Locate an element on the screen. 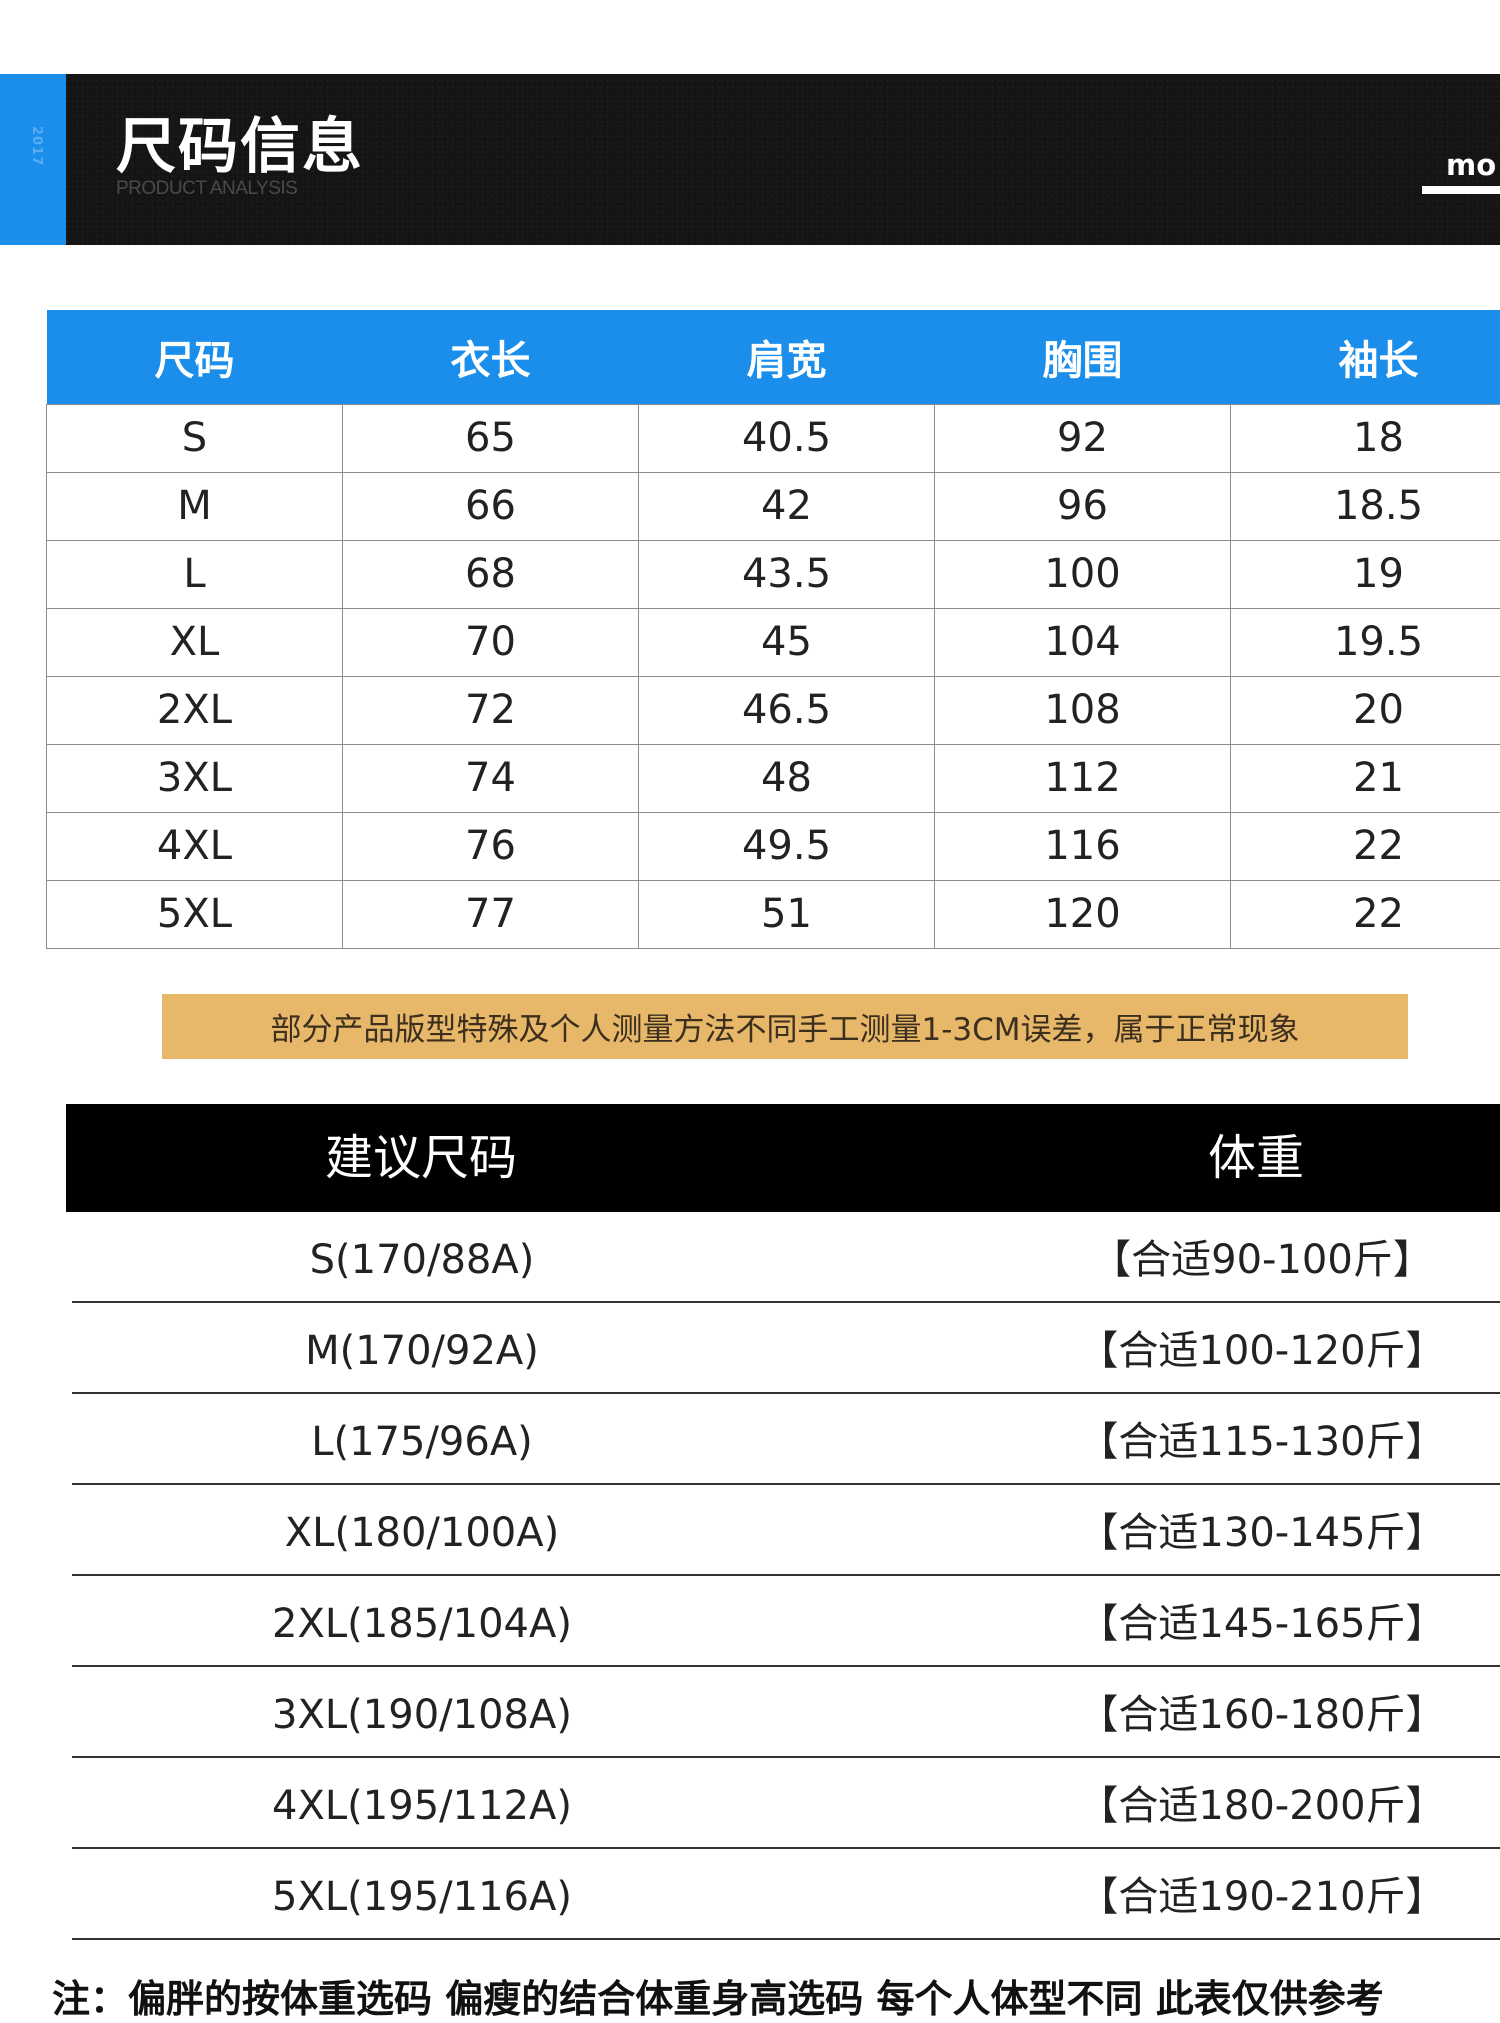 This screenshot has width=1500, height=2023. weight-cell: 【合适130-145斤】 is located at coordinates (1246, 1533).